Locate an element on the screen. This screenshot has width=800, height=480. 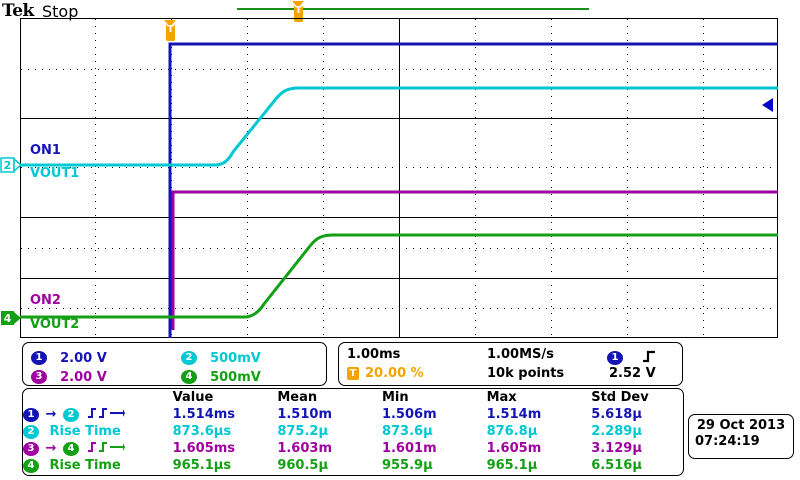
vsetting-ch3: 3 2.00 V is located at coordinates (69, 375).